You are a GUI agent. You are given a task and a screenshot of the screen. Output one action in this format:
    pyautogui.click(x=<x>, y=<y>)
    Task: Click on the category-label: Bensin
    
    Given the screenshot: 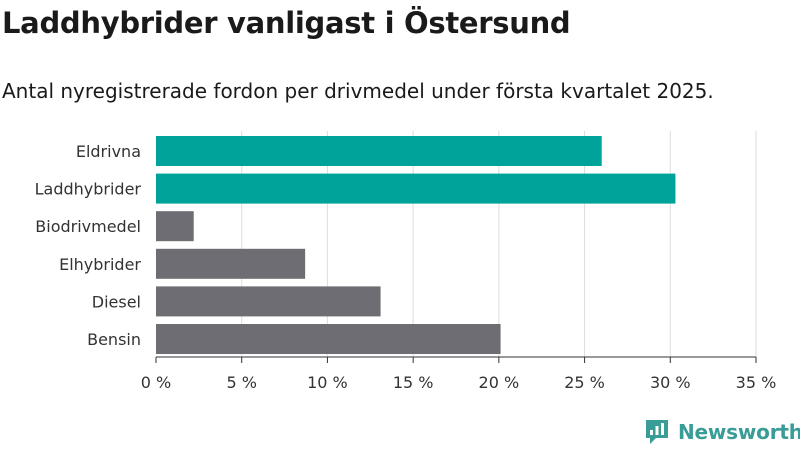 What is the action you would take?
    pyautogui.click(x=114, y=339)
    